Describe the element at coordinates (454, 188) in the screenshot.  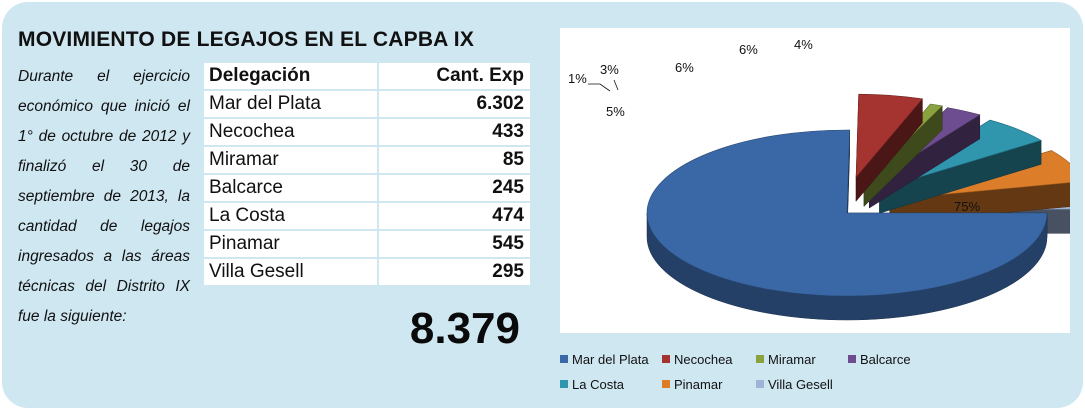
I see `delegation-count: 245` at that location.